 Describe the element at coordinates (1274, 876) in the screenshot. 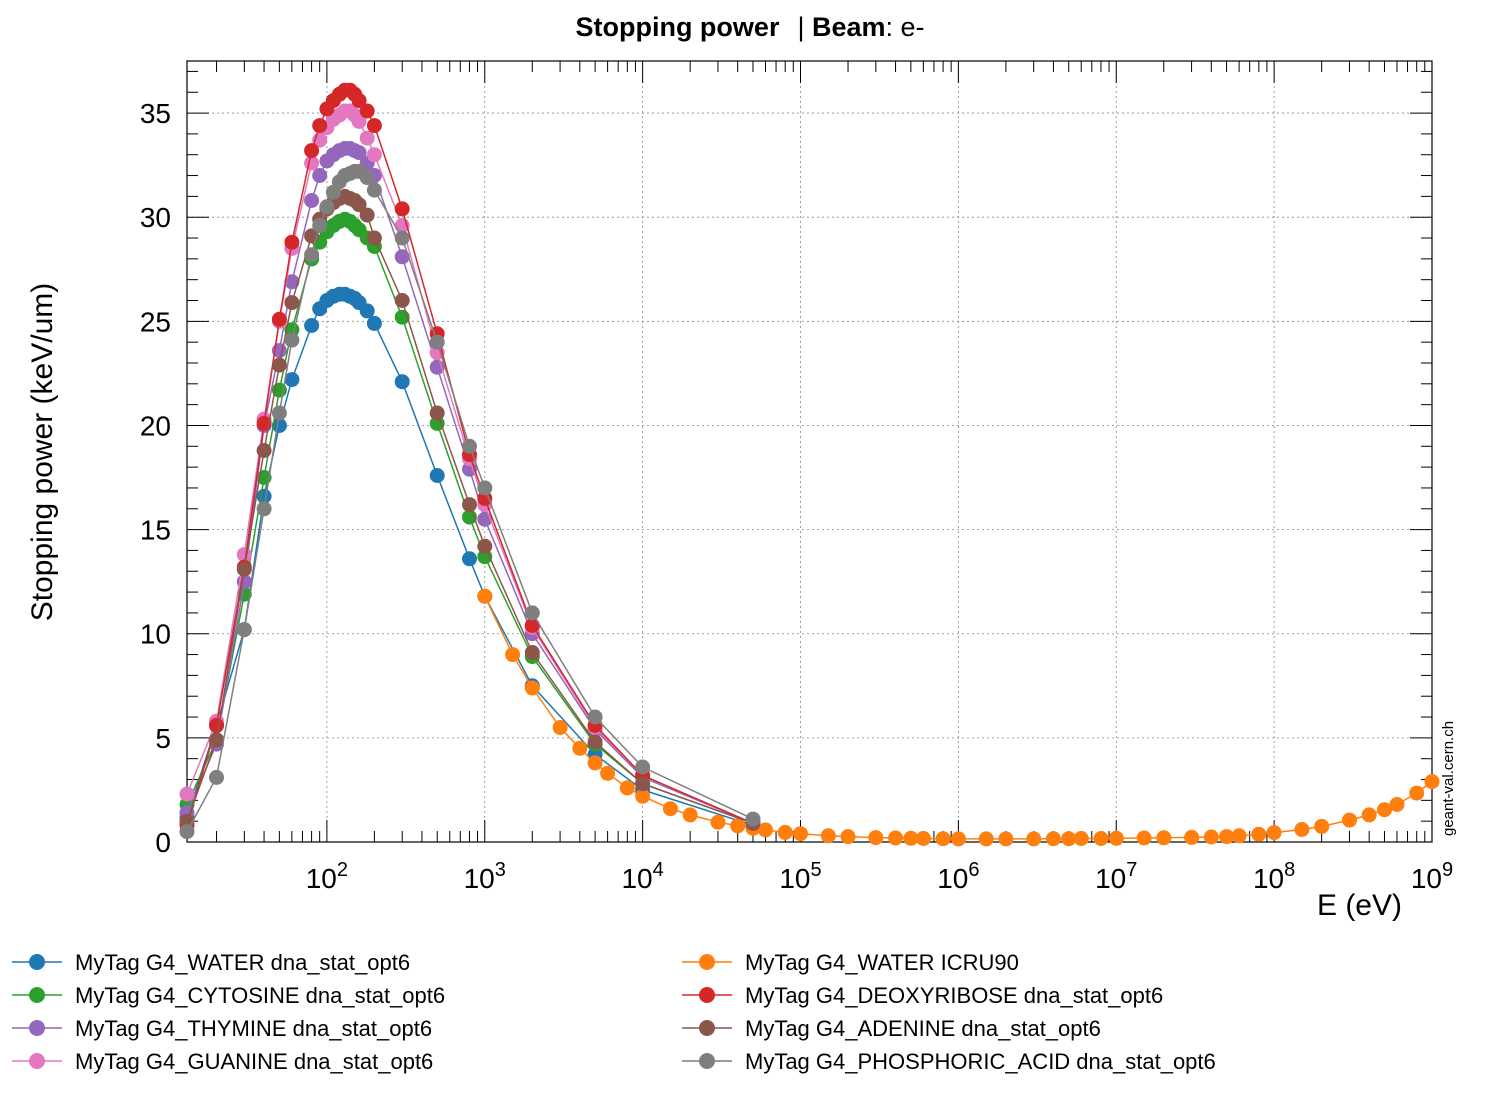

I see `x-tick-label: 10⁸` at that location.